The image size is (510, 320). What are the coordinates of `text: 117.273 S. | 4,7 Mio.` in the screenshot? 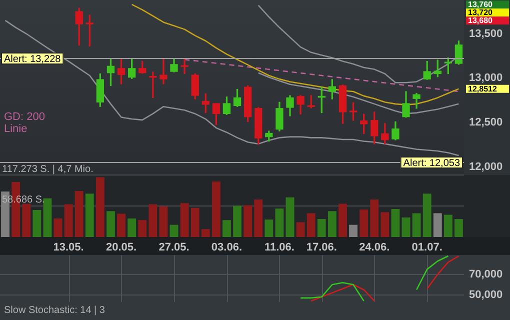 It's located at (48, 169).